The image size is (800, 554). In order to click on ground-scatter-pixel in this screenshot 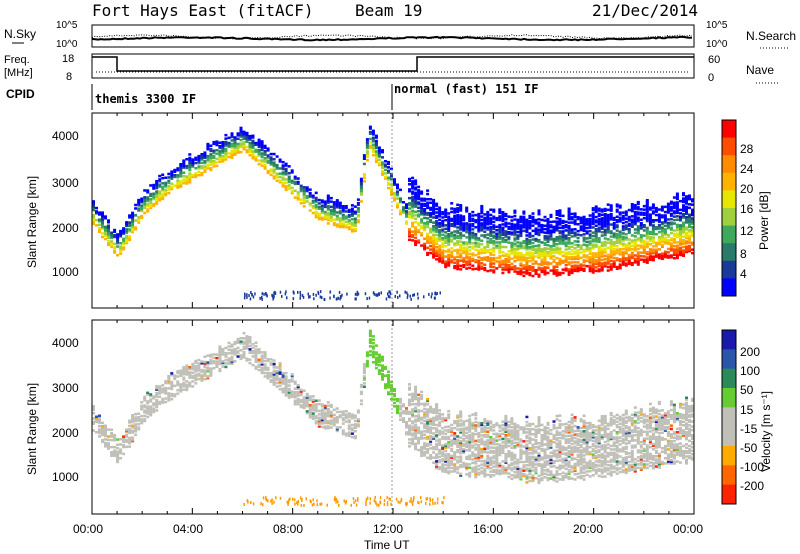, I will do `click(255, 294)`.